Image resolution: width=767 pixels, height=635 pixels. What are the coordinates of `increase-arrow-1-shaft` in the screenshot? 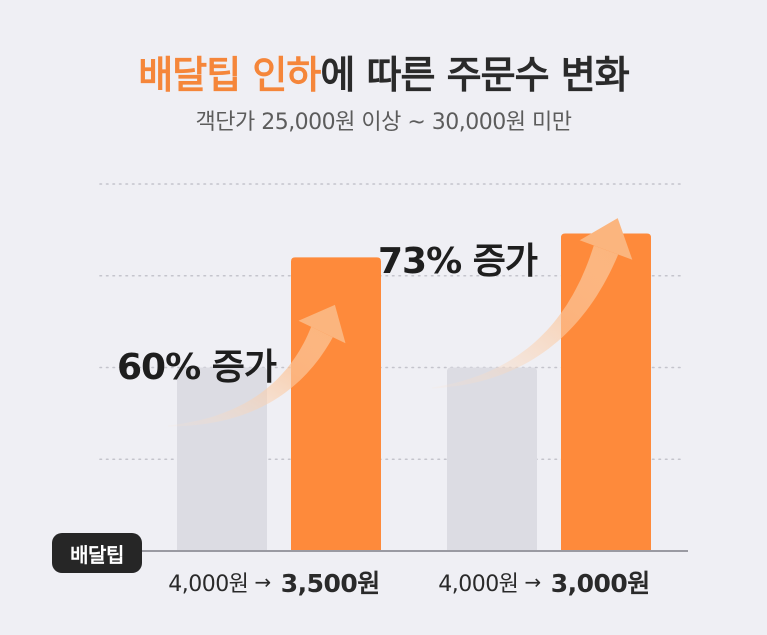 It's located at (250, 376).